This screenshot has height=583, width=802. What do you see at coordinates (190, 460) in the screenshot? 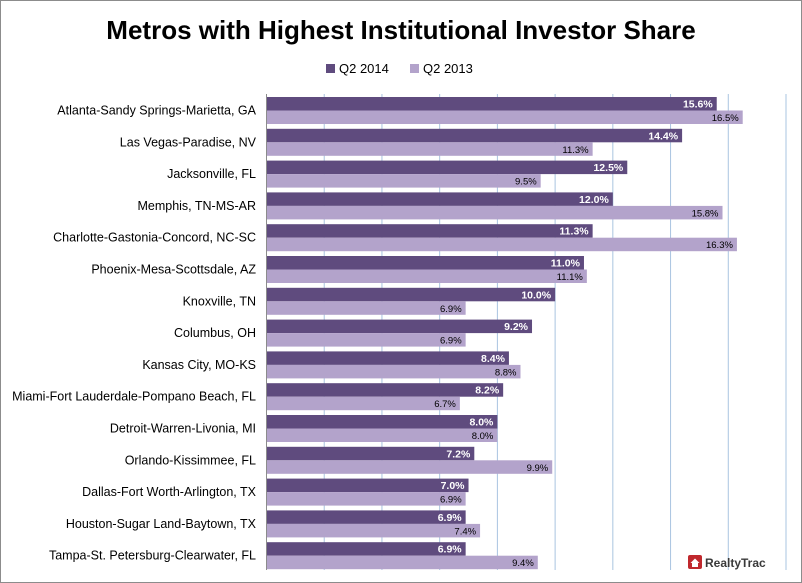
I see `category-label: Orlando-Kissimmee, FL` at bounding box center [190, 460].